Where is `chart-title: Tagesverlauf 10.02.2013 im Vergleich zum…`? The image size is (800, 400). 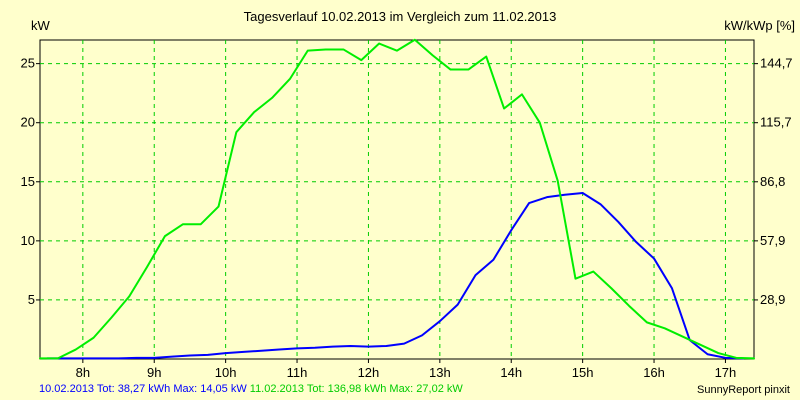
chart-title: Tagesverlauf 10.02.2013 im Vergleich zum… is located at coordinates (400, 16).